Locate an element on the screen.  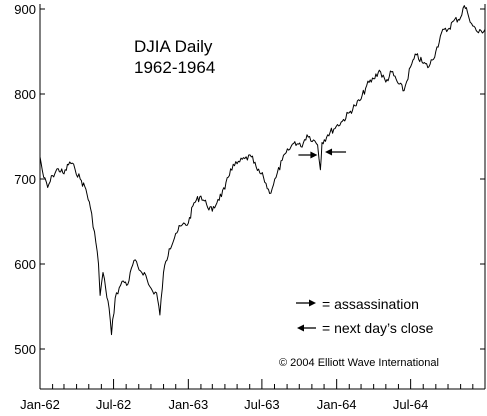
copyright-text: © 2004 Elliott Wave International is located at coordinates (359, 363).